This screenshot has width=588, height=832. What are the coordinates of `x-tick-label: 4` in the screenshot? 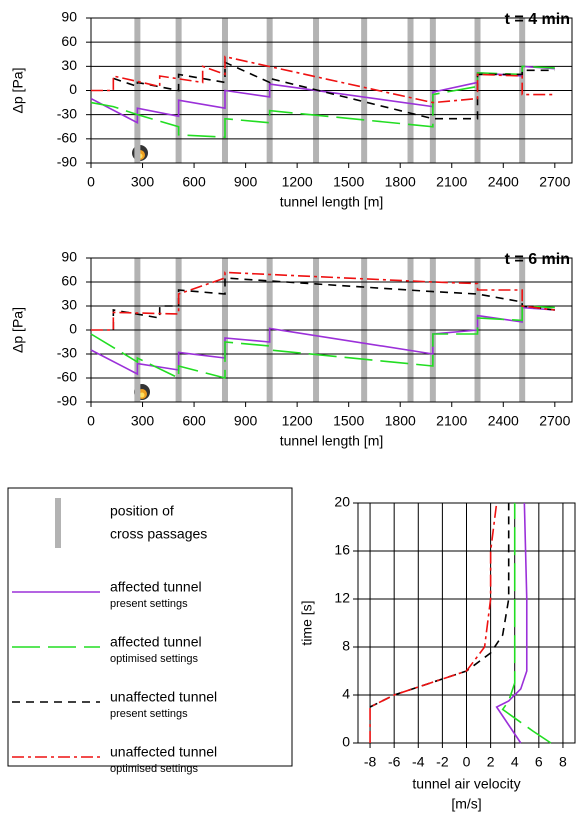 It's located at (515, 762).